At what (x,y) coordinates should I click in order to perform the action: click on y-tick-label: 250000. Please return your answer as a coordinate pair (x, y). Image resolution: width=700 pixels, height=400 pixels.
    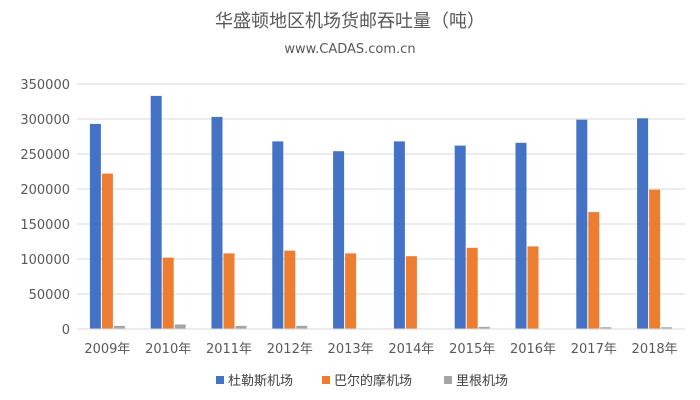
    Looking at the image, I should click on (45, 155).